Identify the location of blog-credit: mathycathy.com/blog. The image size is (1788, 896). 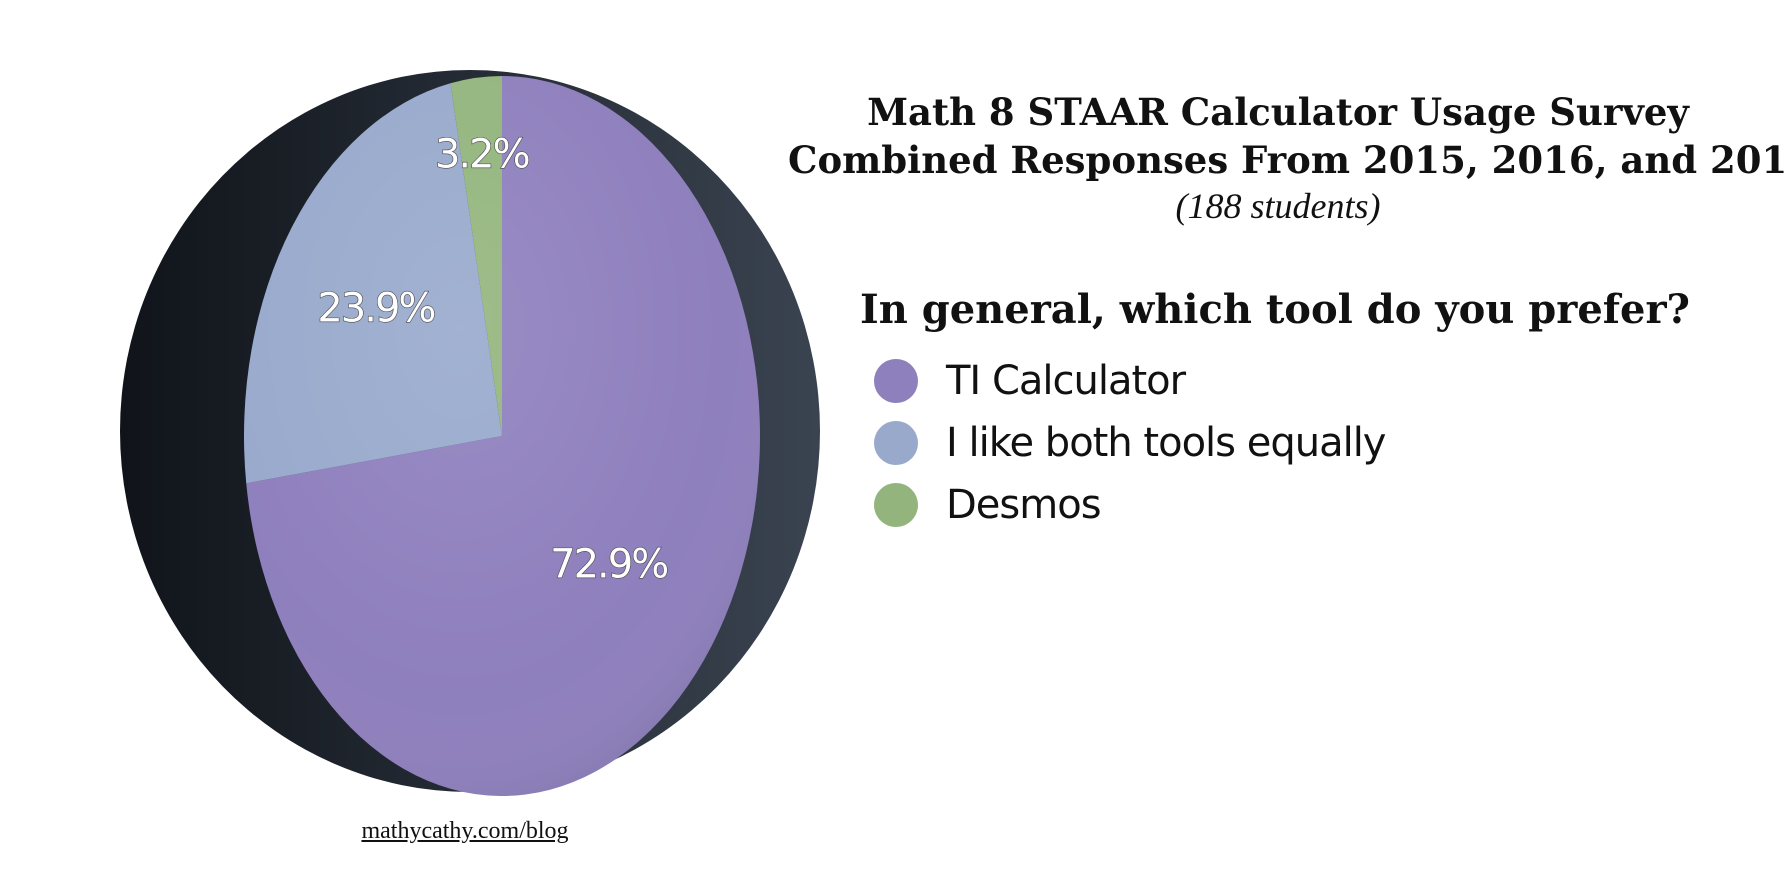
(465, 831).